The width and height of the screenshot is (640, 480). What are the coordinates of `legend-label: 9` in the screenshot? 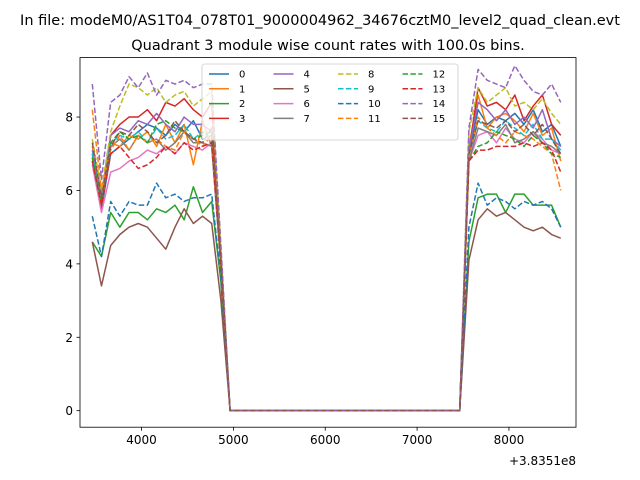 It's located at (371, 89).